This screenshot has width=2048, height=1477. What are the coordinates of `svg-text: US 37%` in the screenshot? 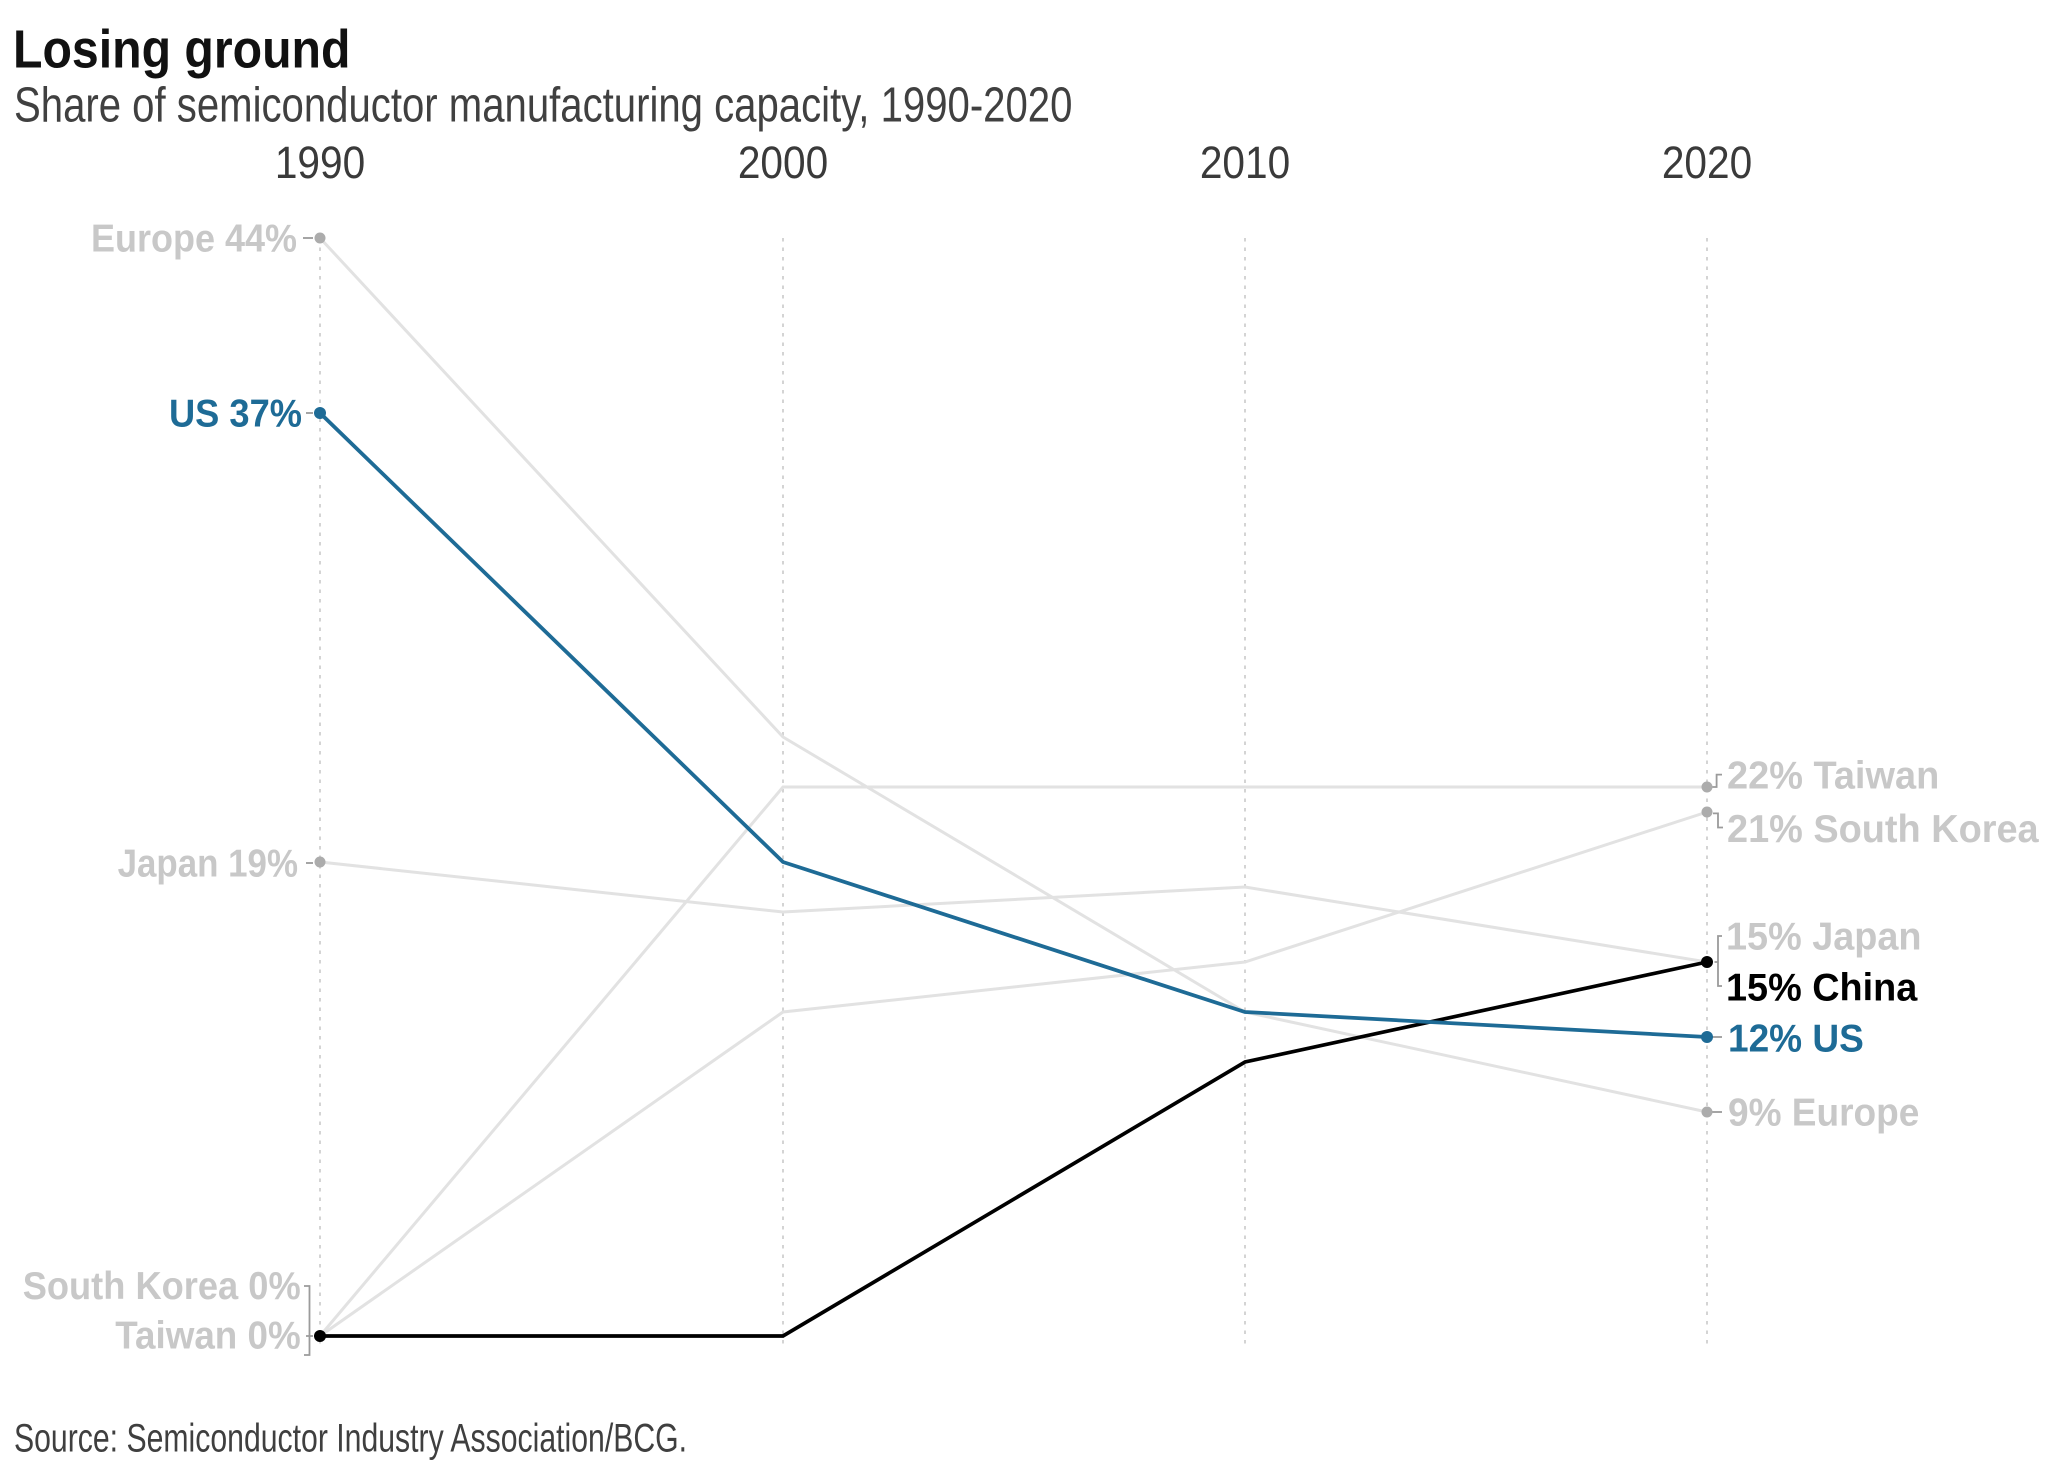 It's located at (235, 412).